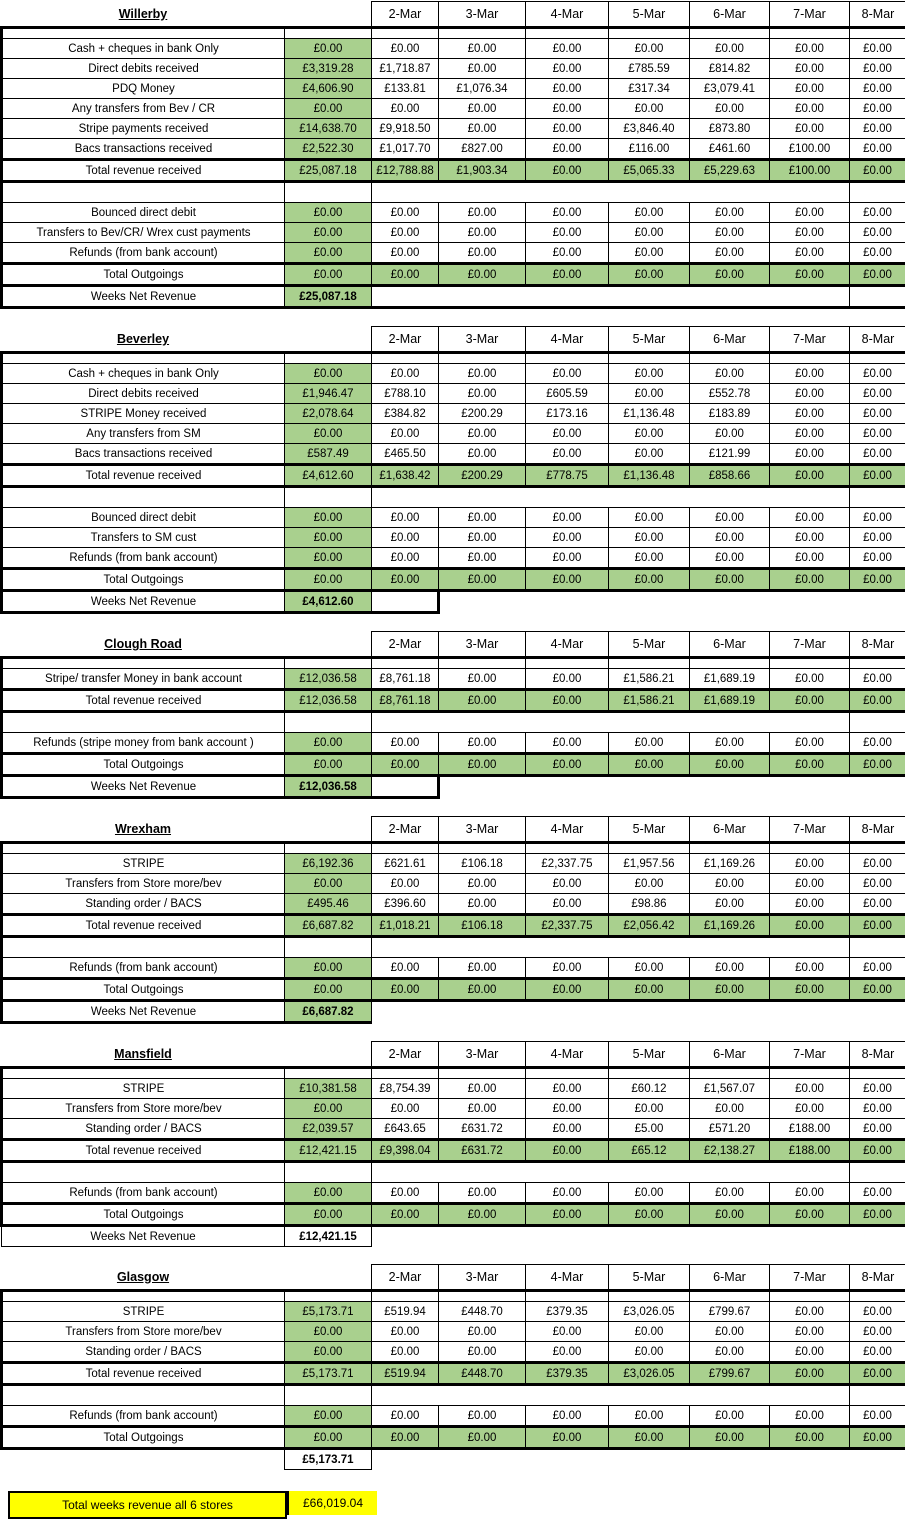 The width and height of the screenshot is (905, 1519). What do you see at coordinates (405, 129) in the screenshot?
I see `day-value-cell: £9,918.50` at bounding box center [405, 129].